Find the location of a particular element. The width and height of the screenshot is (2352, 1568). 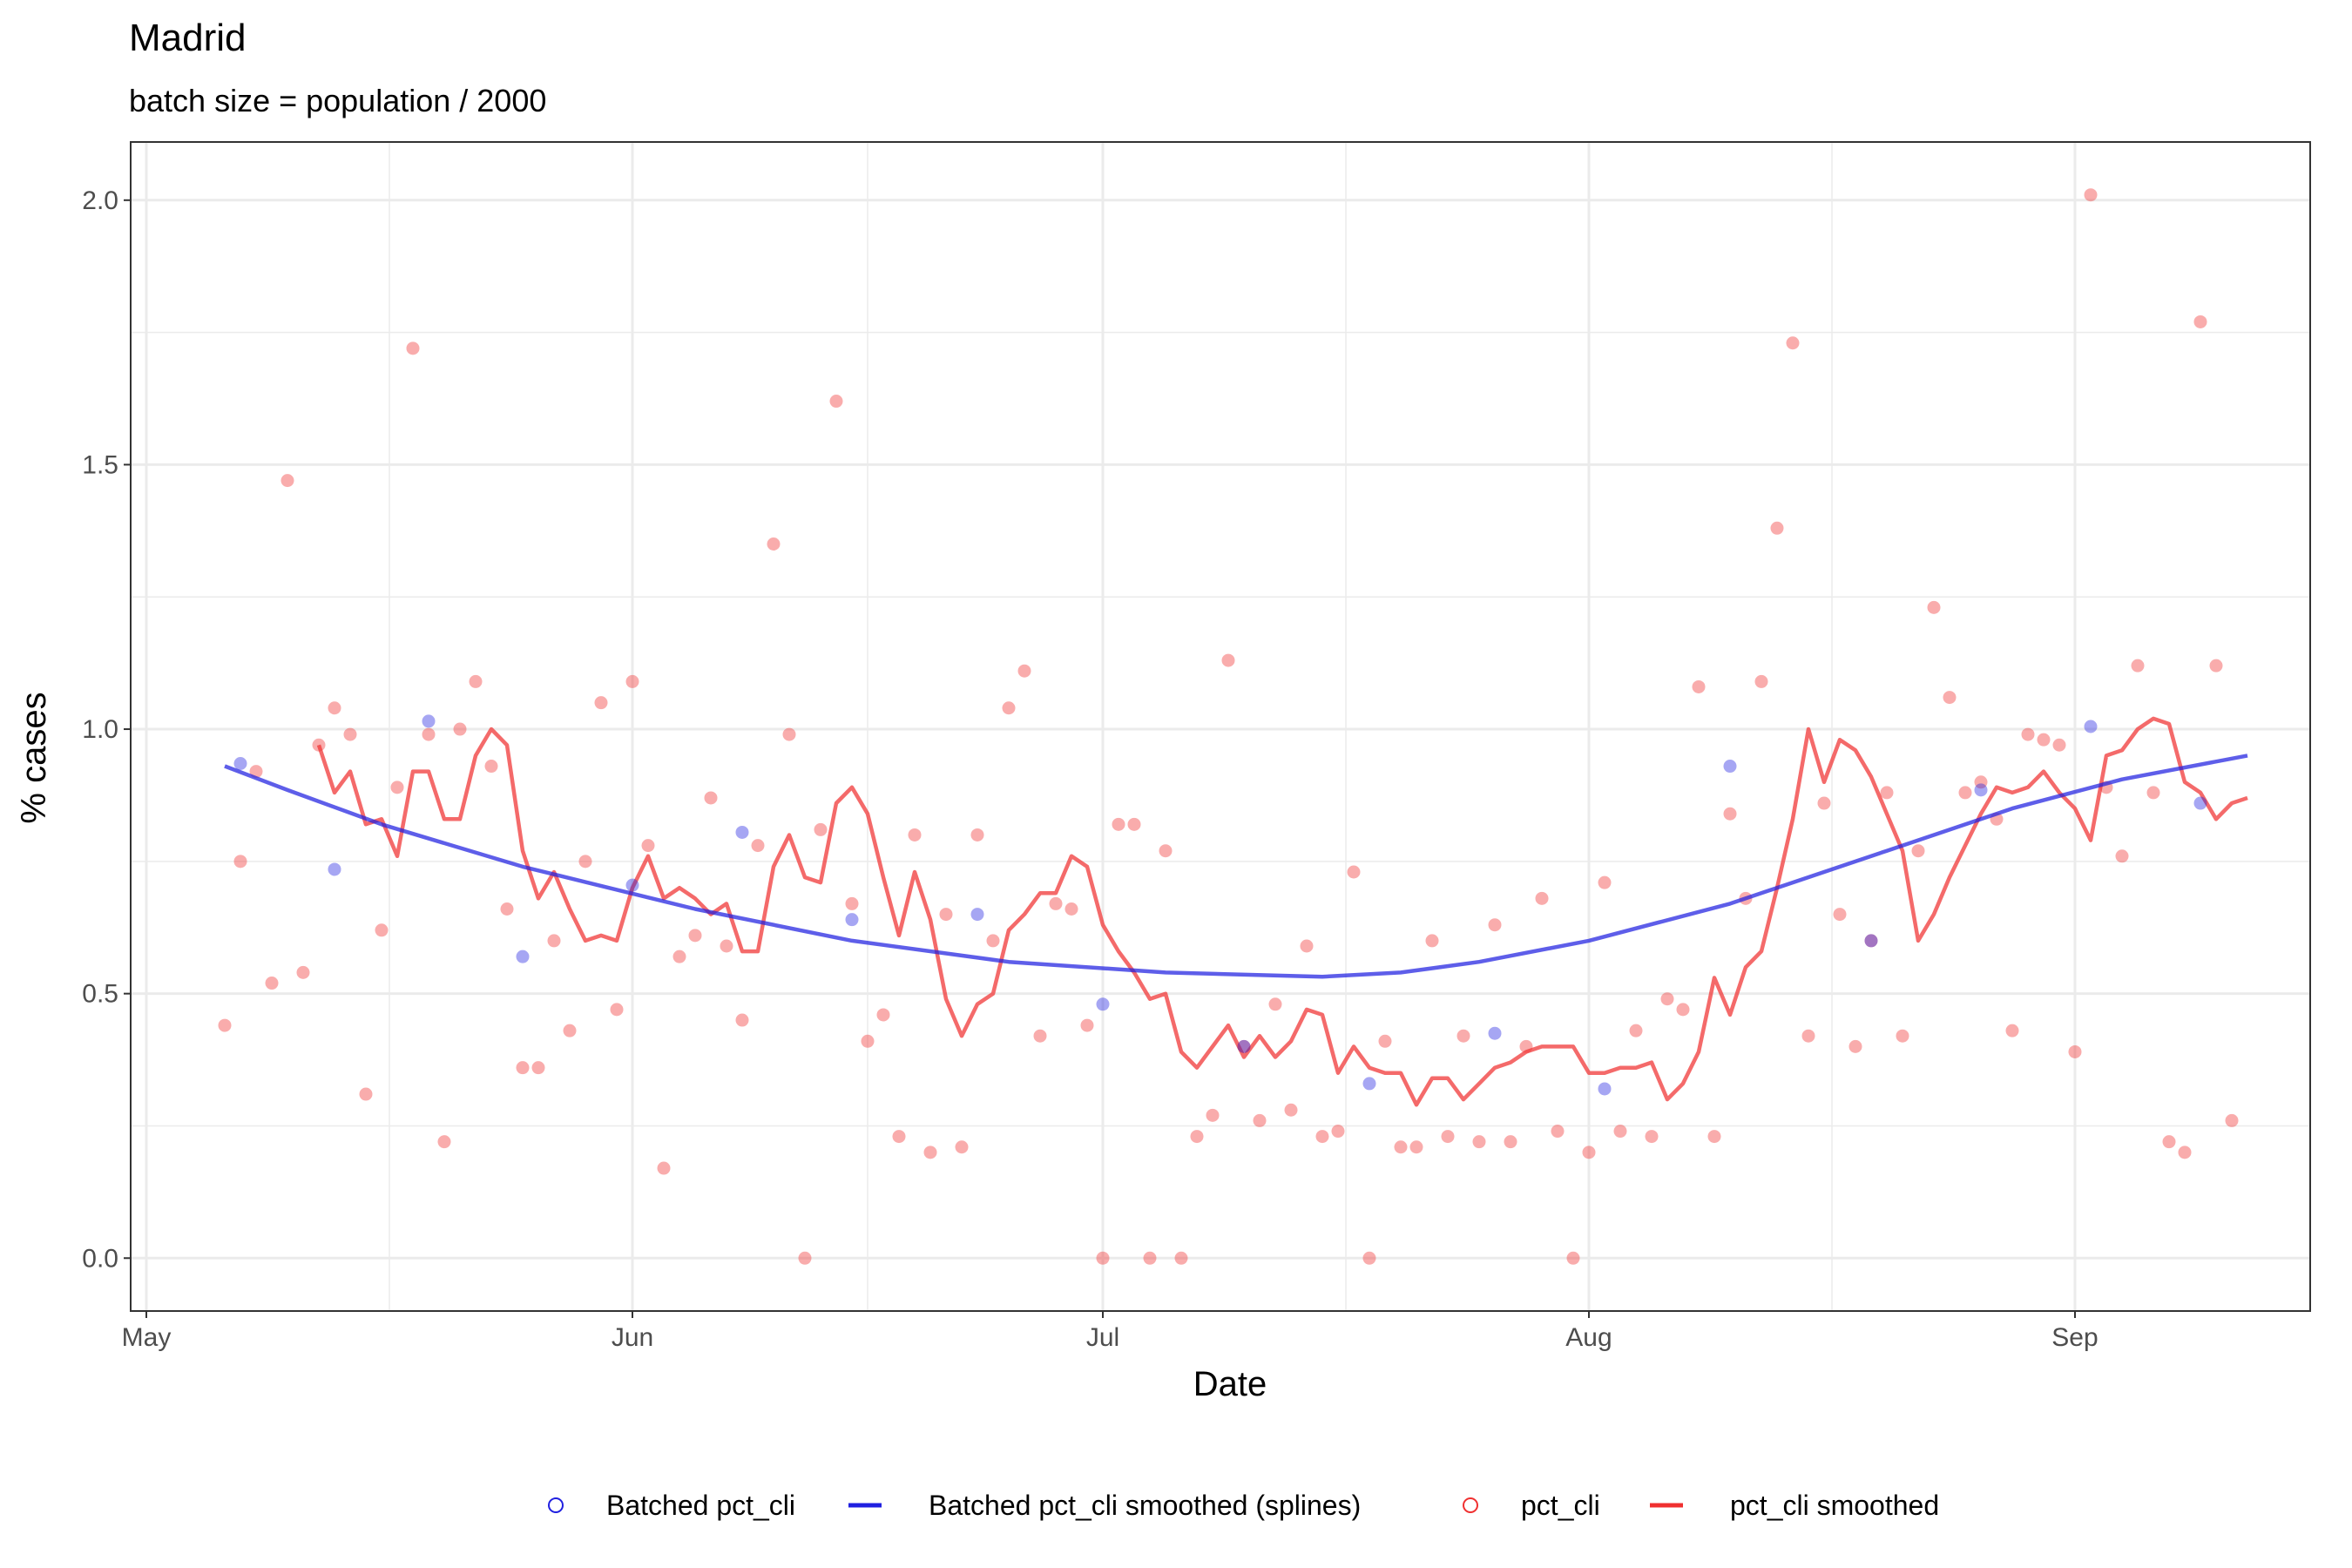

y-axis-title: % cases is located at coordinates (34, 757).